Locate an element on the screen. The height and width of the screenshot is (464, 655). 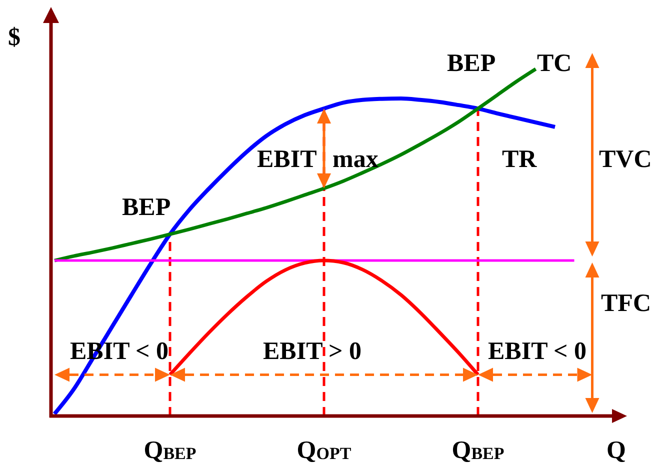
annotation: EBIT < 0 is located at coordinates (537, 351).